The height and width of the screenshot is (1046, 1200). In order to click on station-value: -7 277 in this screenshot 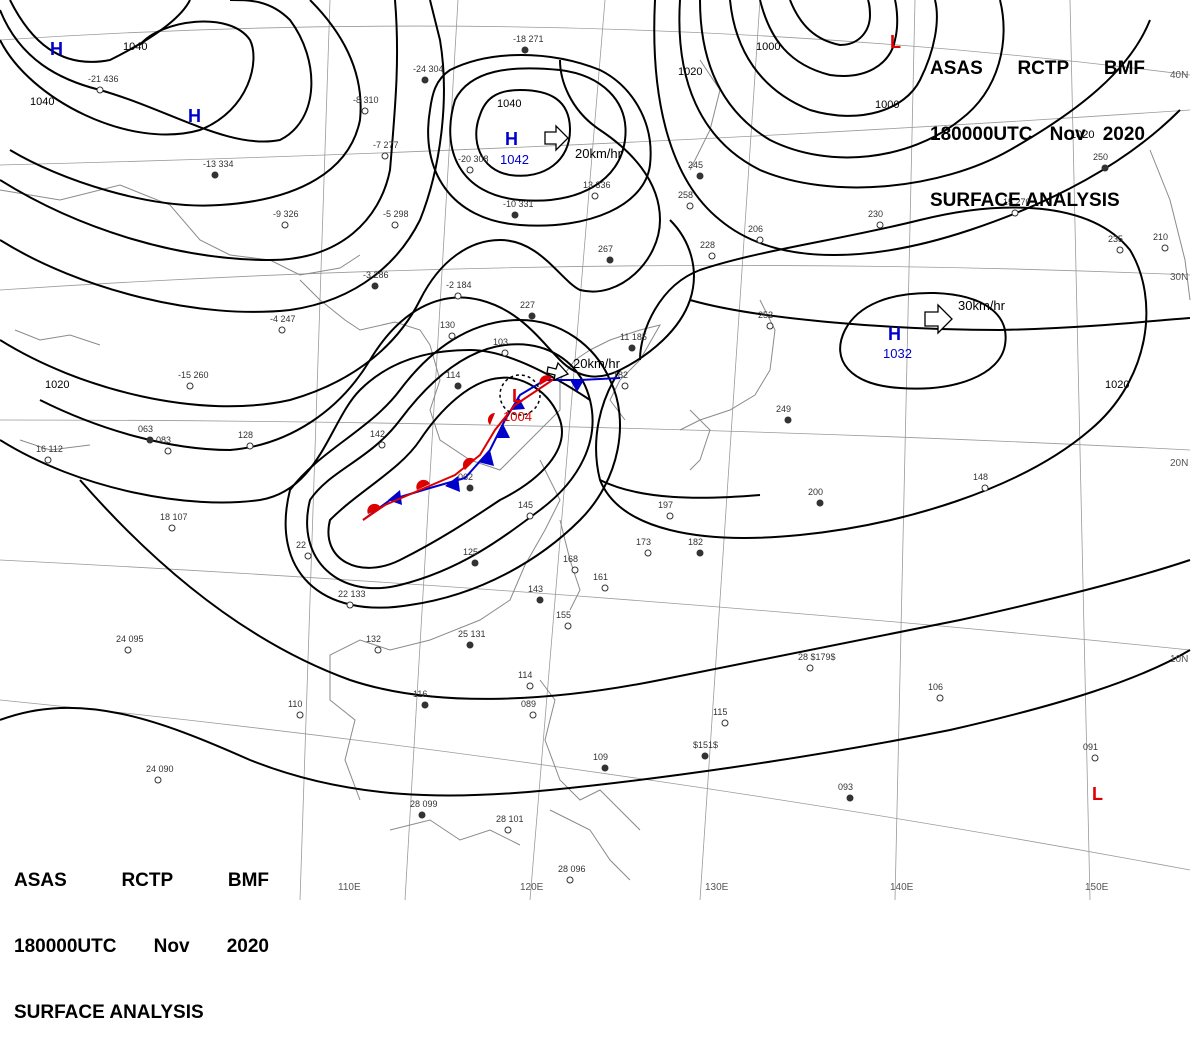, I will do `click(386, 145)`.